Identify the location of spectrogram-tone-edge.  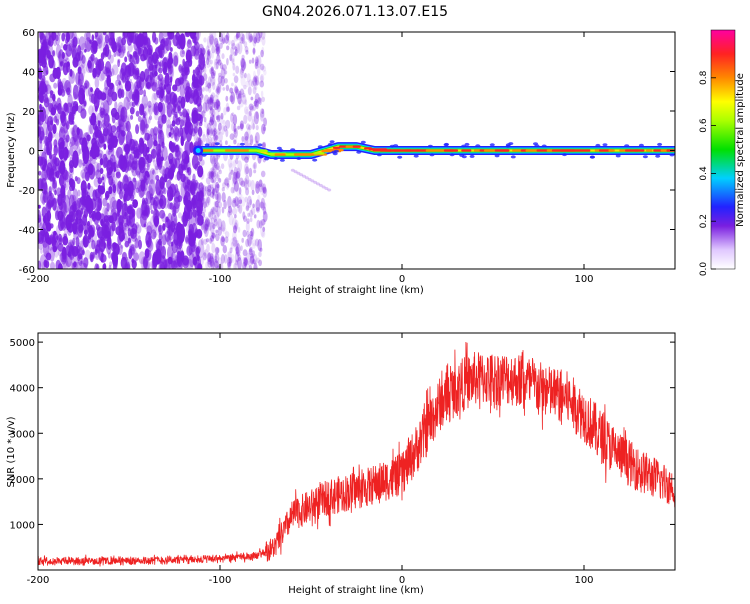
(261, 157).